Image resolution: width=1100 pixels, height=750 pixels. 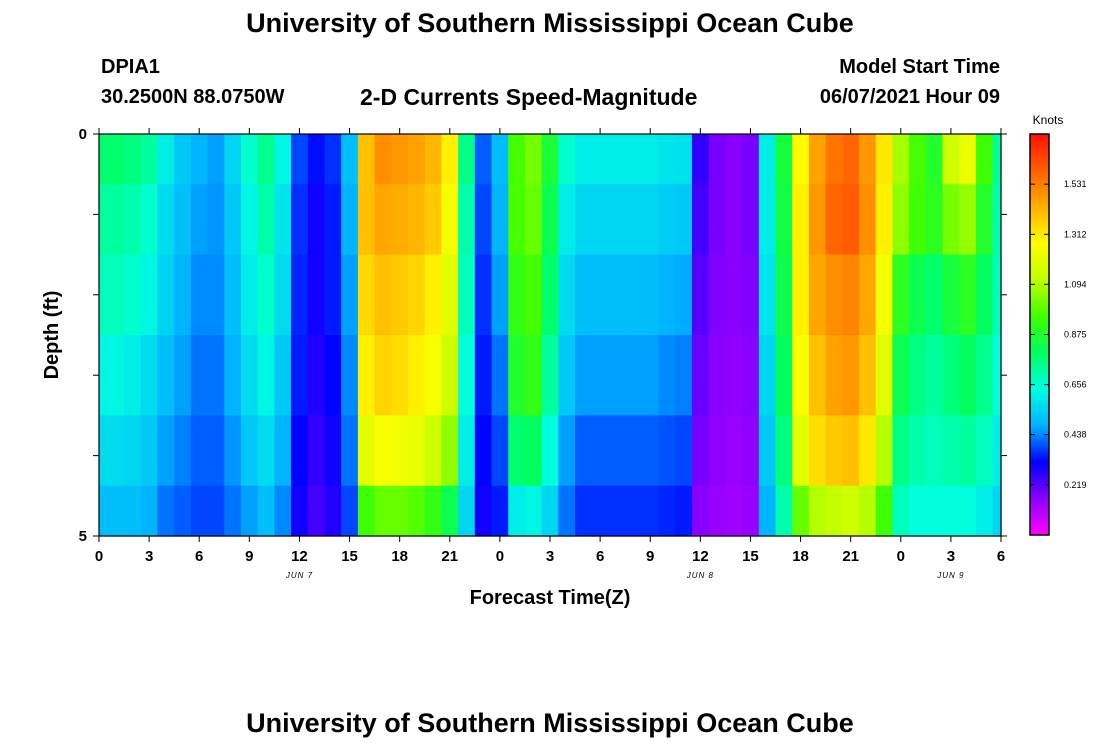 I want to click on x-tick-label: 15, so click(x=349, y=556).